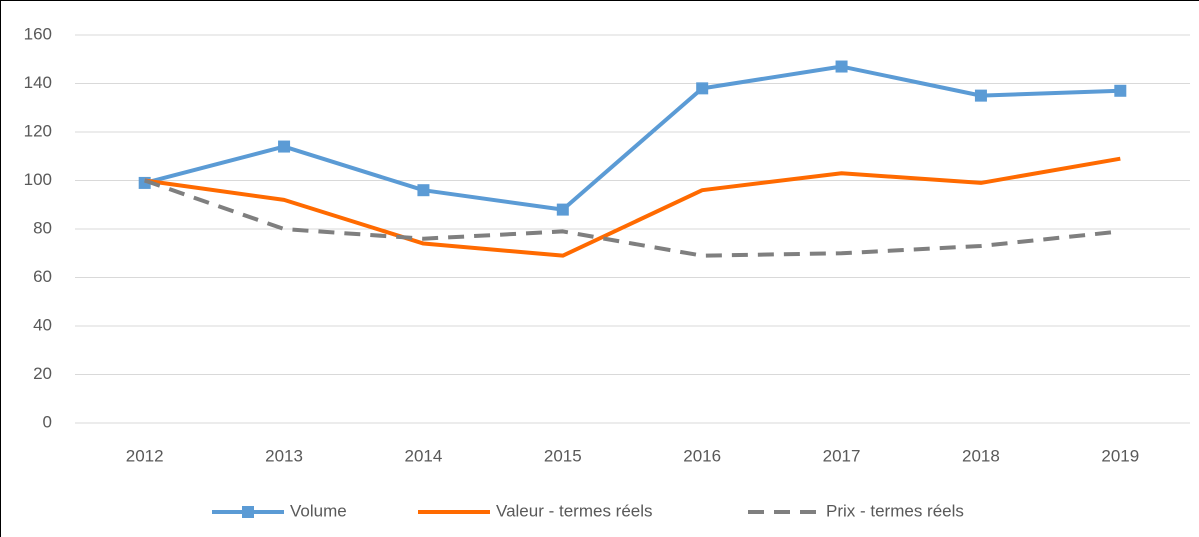 This screenshot has width=1199, height=537. Describe the element at coordinates (38, 130) in the screenshot. I see `y-tick-label: 120` at that location.